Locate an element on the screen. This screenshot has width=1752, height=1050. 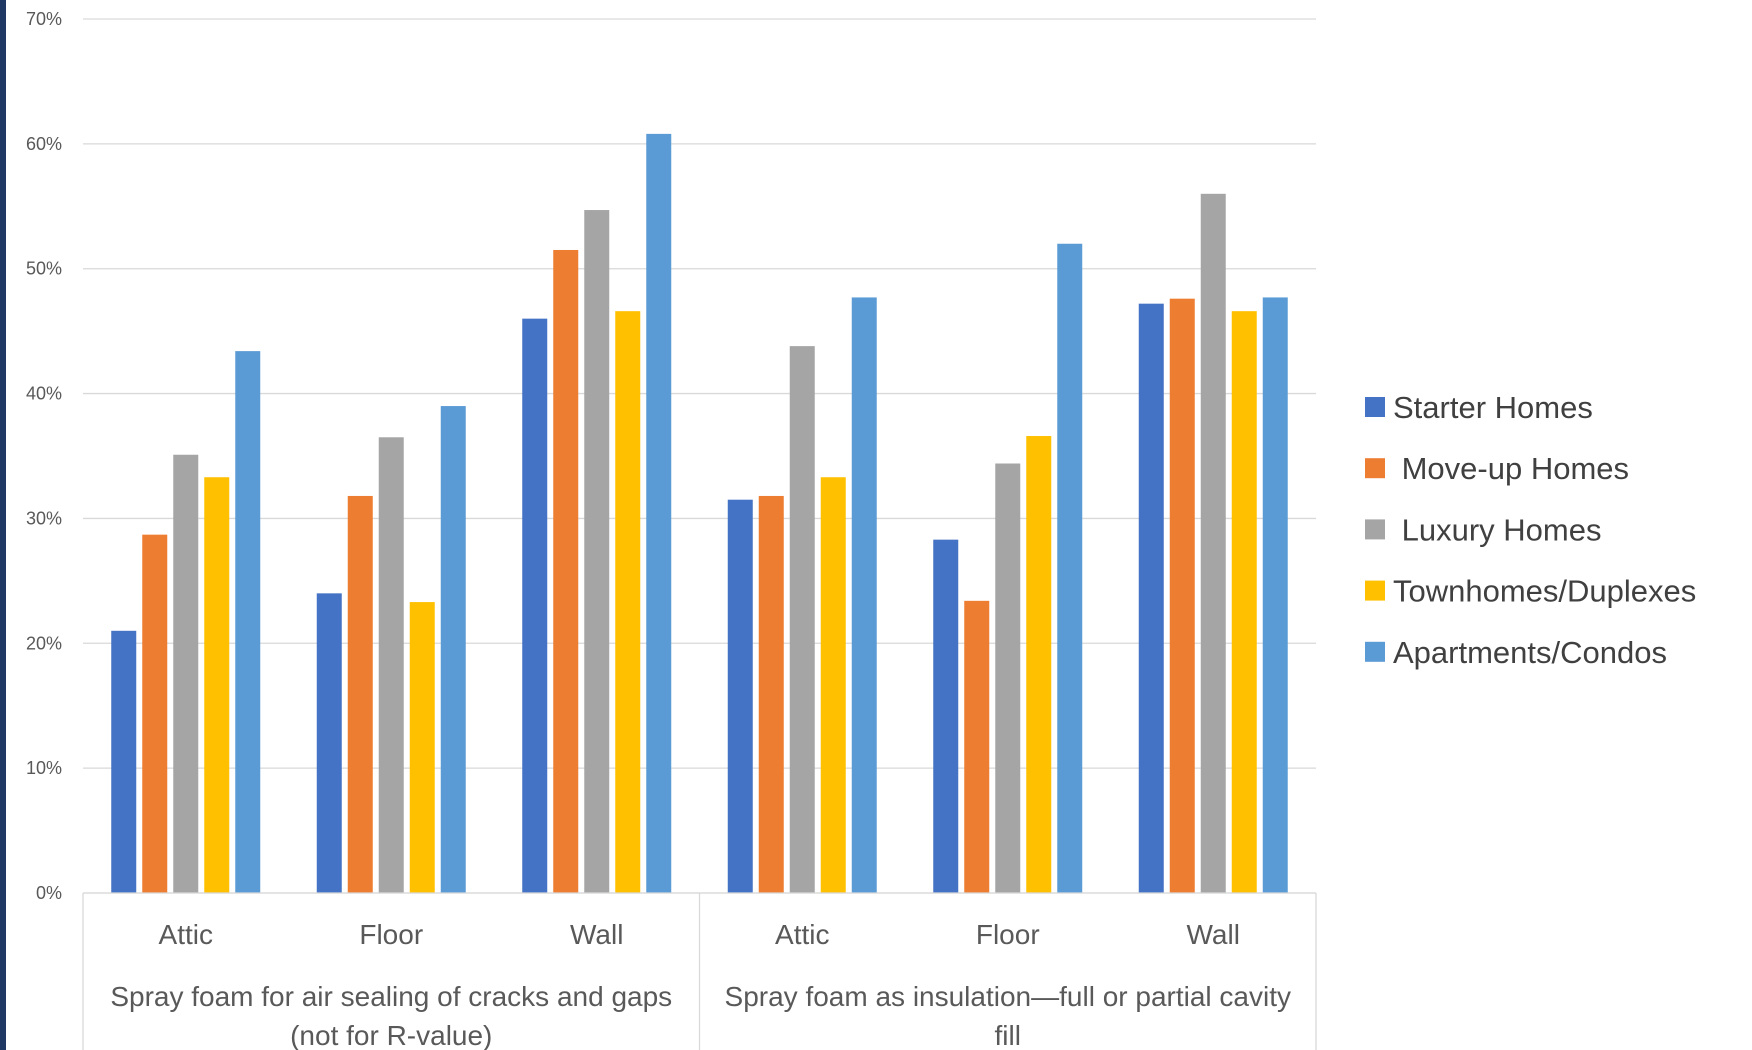
legend-label: Apartments/Condos is located at coordinates (1530, 652).